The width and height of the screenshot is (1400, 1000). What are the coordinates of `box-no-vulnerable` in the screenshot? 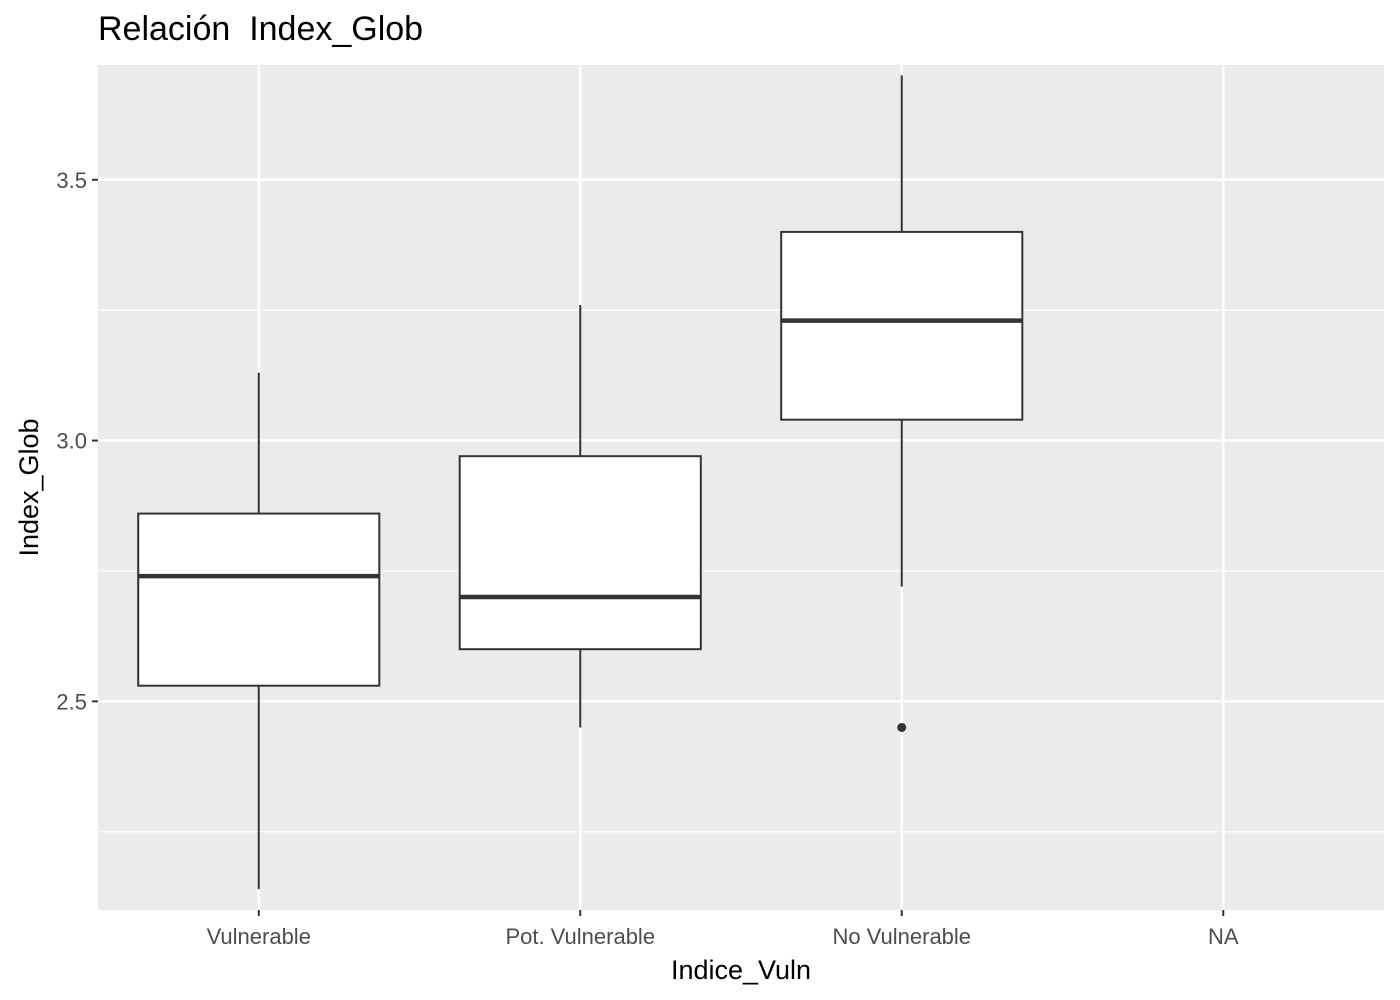 It's located at (902, 403).